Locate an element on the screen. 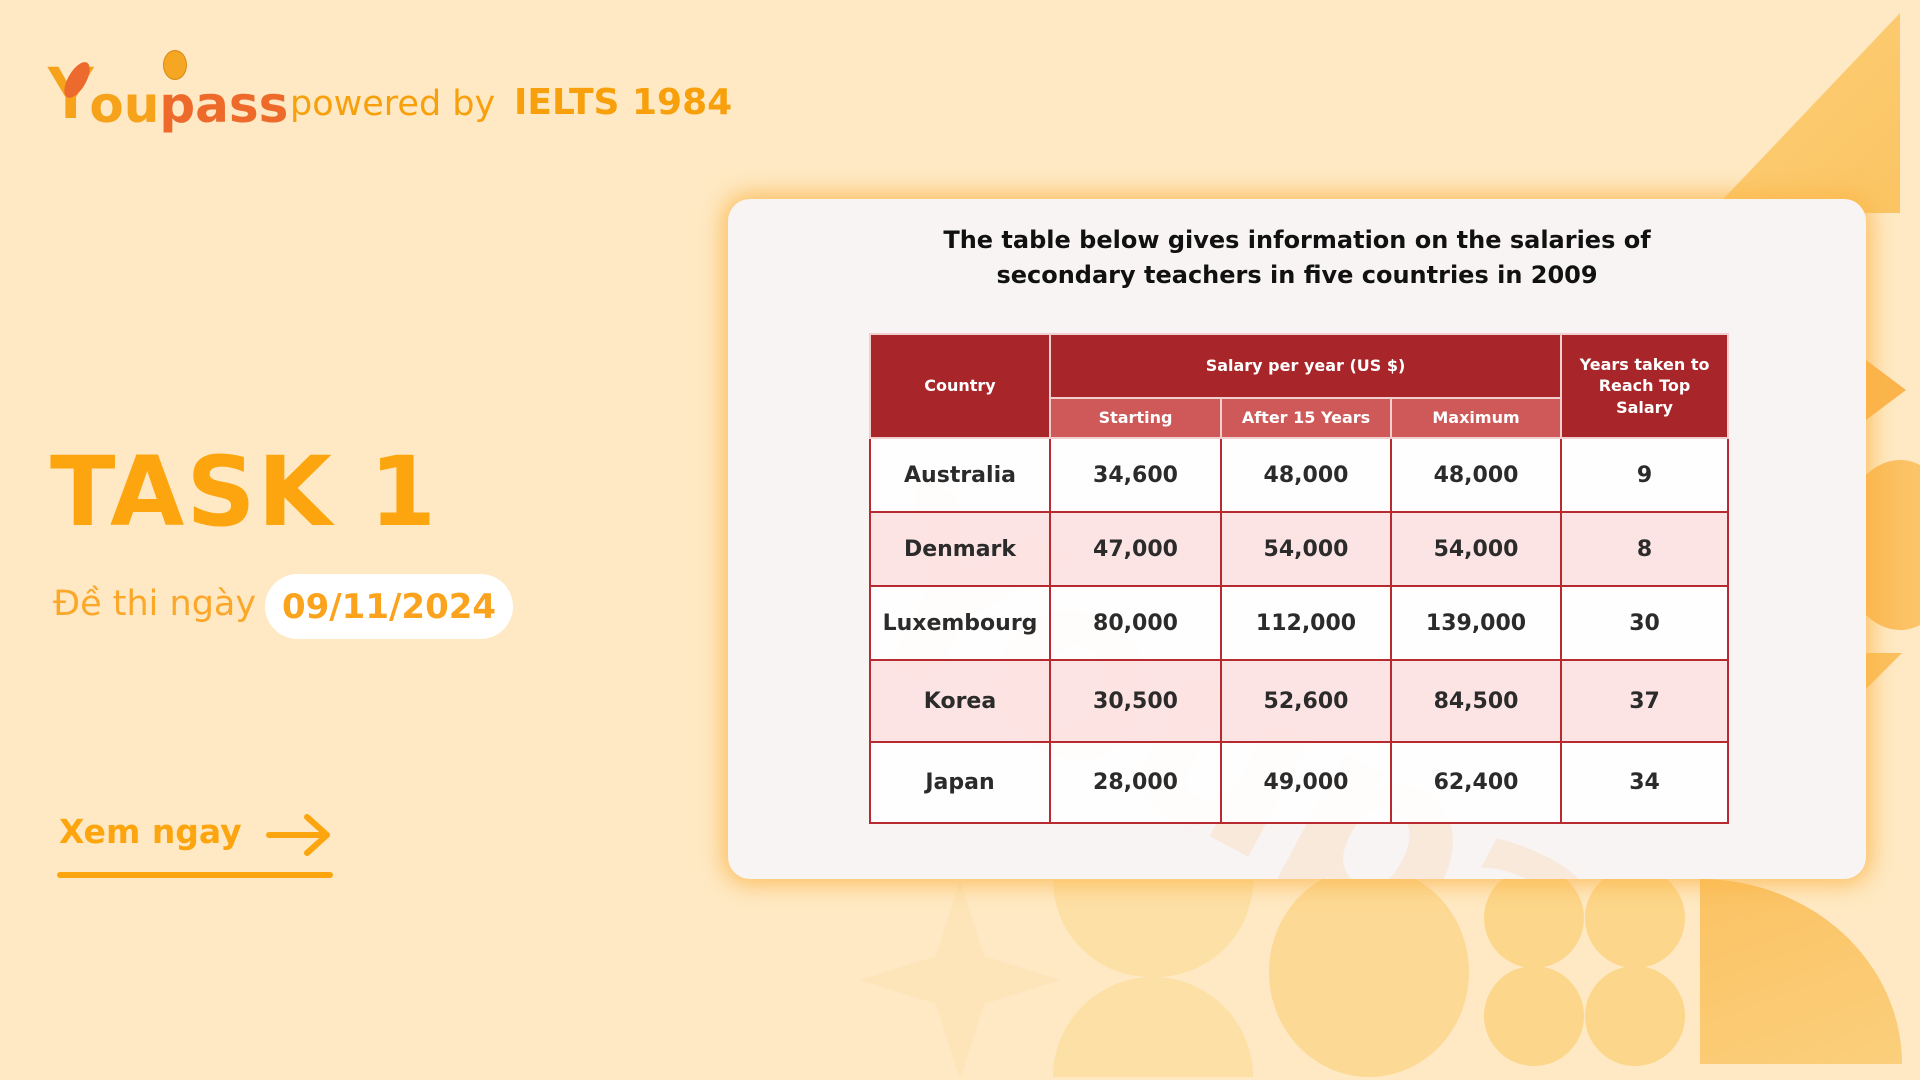  cell-years: 30 is located at coordinates (1645, 623).